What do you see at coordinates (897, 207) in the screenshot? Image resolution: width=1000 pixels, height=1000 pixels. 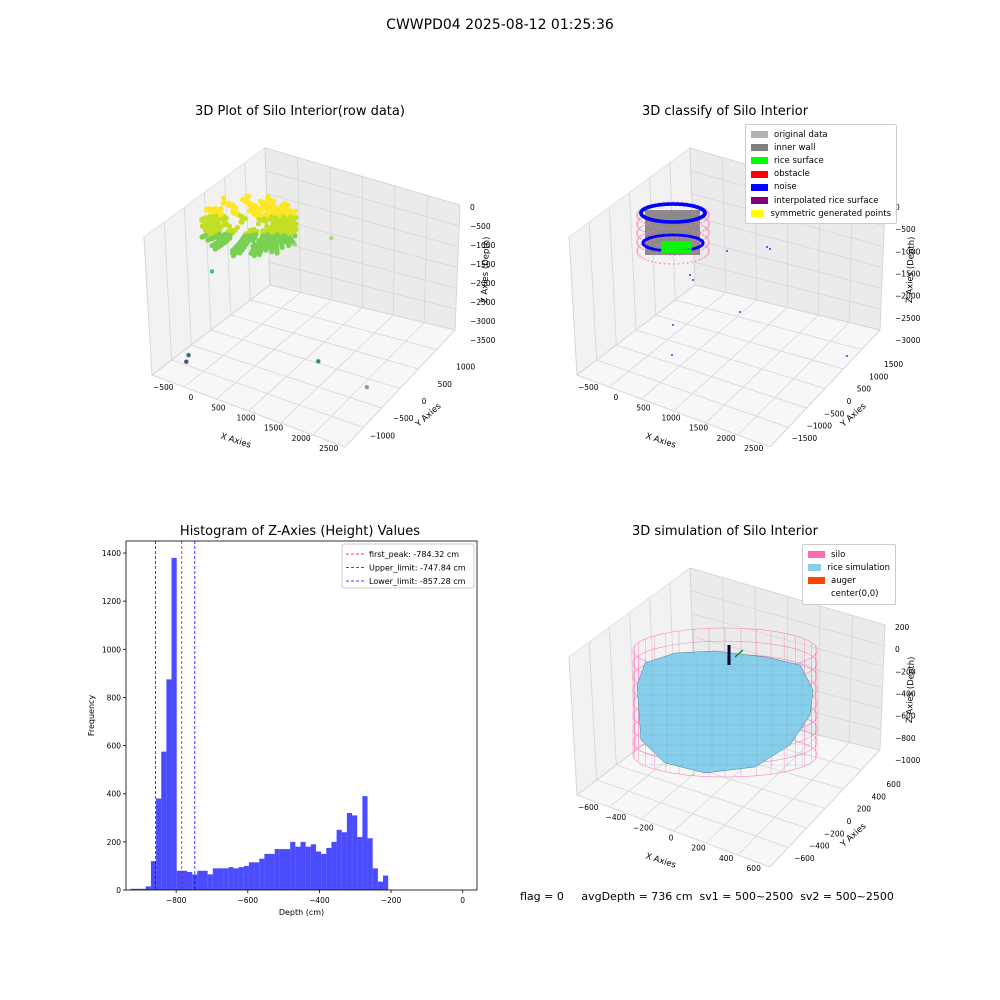 I see `z-tick-label: 0` at bounding box center [897, 207].